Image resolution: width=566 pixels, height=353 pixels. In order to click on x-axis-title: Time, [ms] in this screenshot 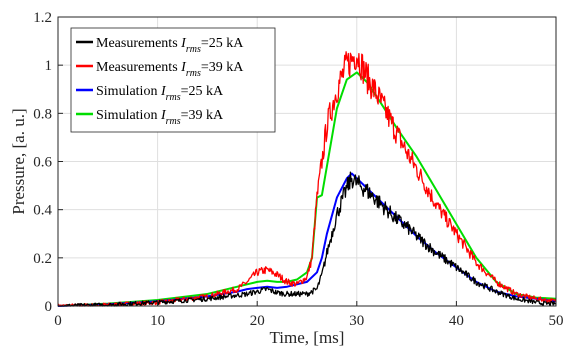, I will do `click(307, 337)`.